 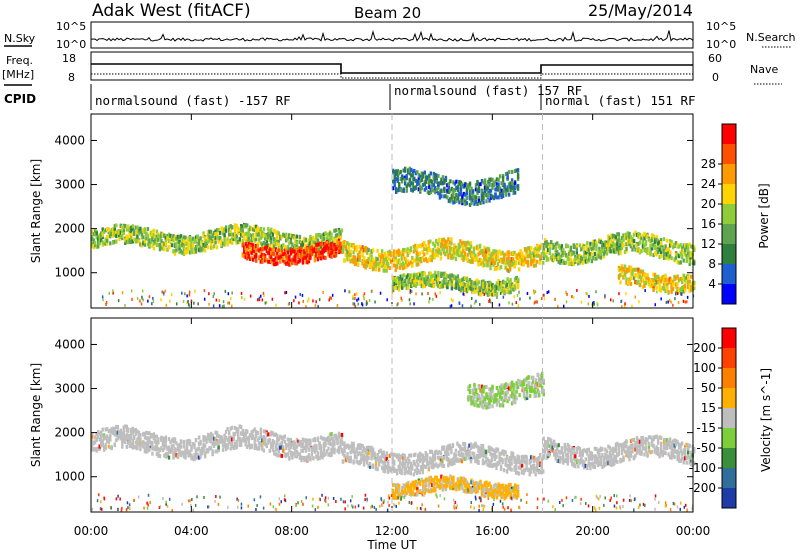 I want to click on colorbar-tick-label: 16, so click(x=708, y=224).